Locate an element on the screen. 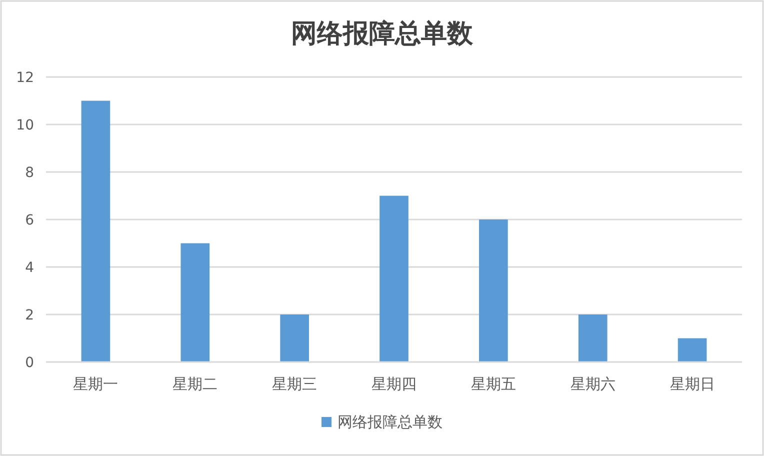  xtick-label: 星期三 is located at coordinates (295, 384).